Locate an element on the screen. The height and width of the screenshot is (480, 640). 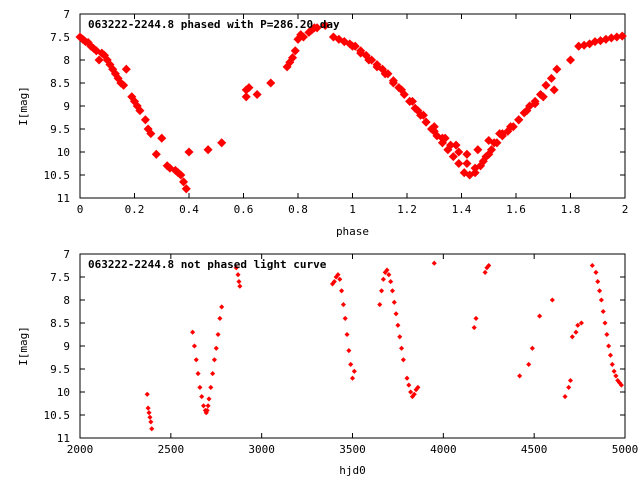
x-tick-label: 4500 is located at coordinates (534, 449).